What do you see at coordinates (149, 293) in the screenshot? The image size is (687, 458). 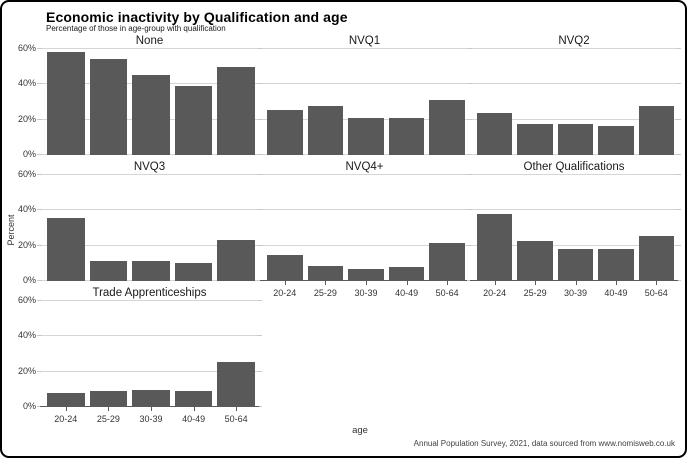 I see `facet-title-trade-apprenticeships: Trade Apprenticeships` at bounding box center [149, 293].